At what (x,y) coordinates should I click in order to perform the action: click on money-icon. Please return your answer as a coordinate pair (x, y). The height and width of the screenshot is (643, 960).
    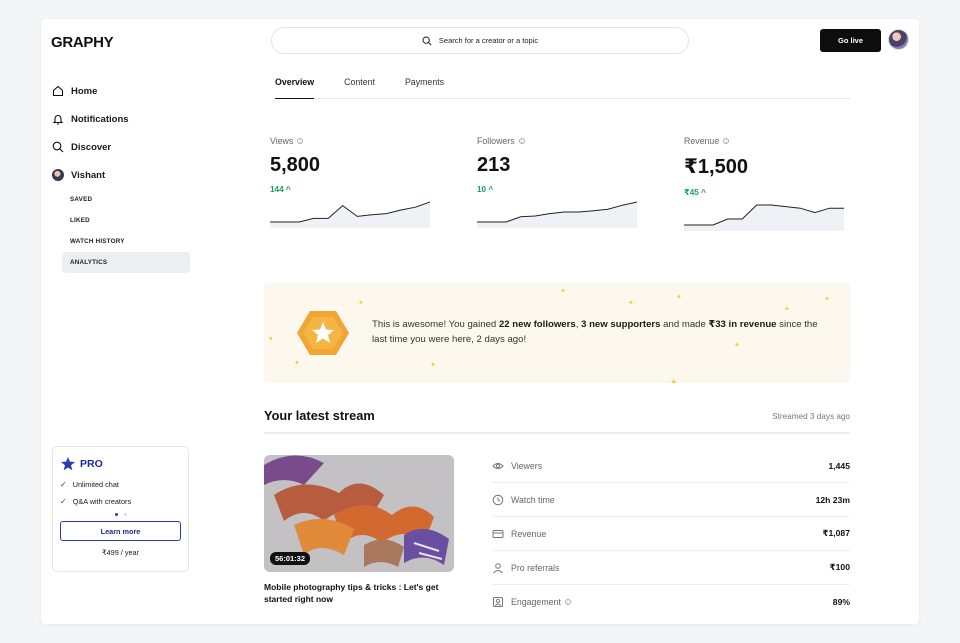
    Looking at the image, I should click on (498, 533).